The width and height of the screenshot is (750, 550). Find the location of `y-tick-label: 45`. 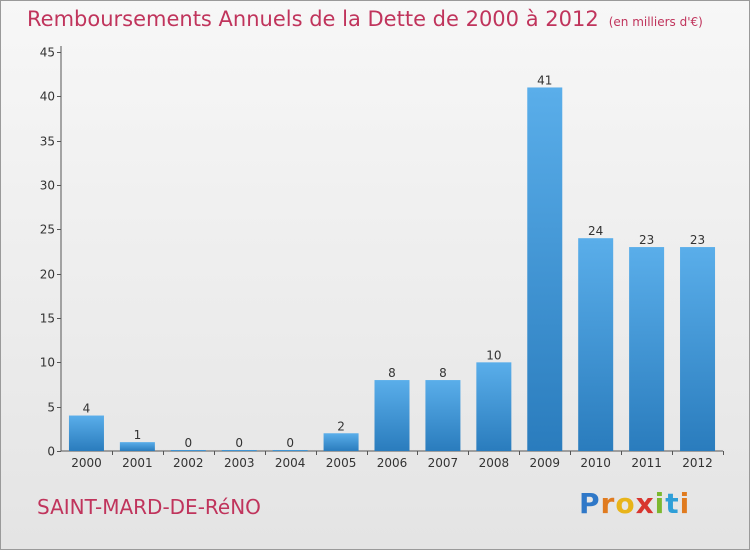

y-tick-label: 45 is located at coordinates (47, 53).